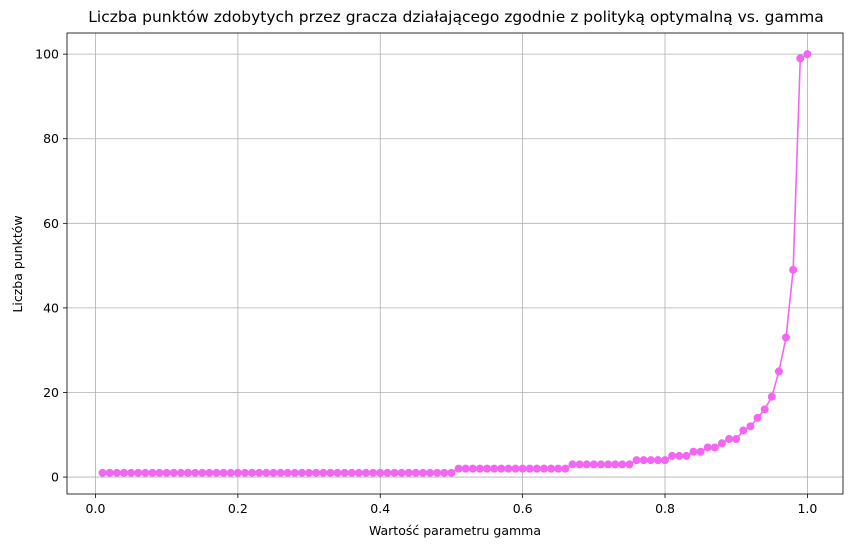 This screenshot has width=857, height=548. What do you see at coordinates (238, 508) in the screenshot?
I see `x-tick-label: 0.2` at bounding box center [238, 508].